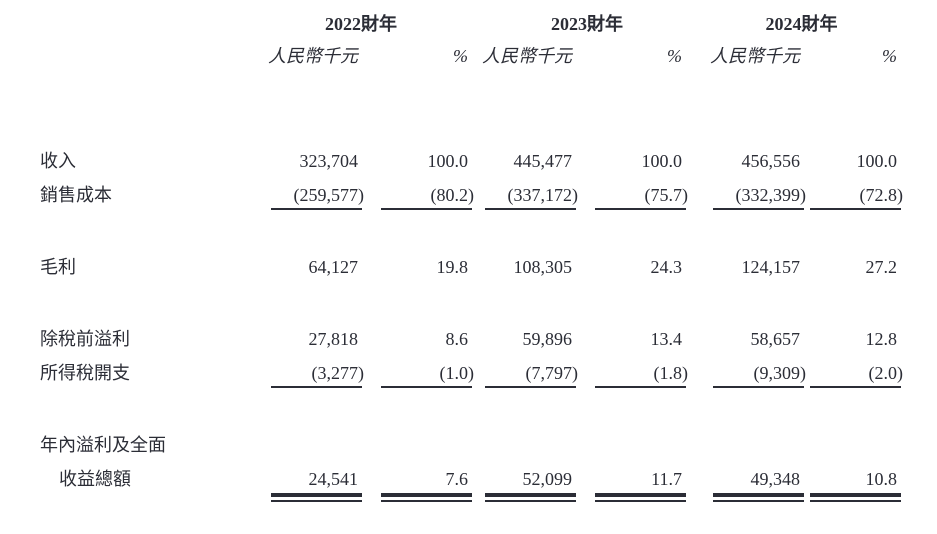 The width and height of the screenshot is (937, 534). I want to click on table-row: 除稅前溢利 27,818 8.6 59,896 13.4 58,657 12.8, so click(468, 339).